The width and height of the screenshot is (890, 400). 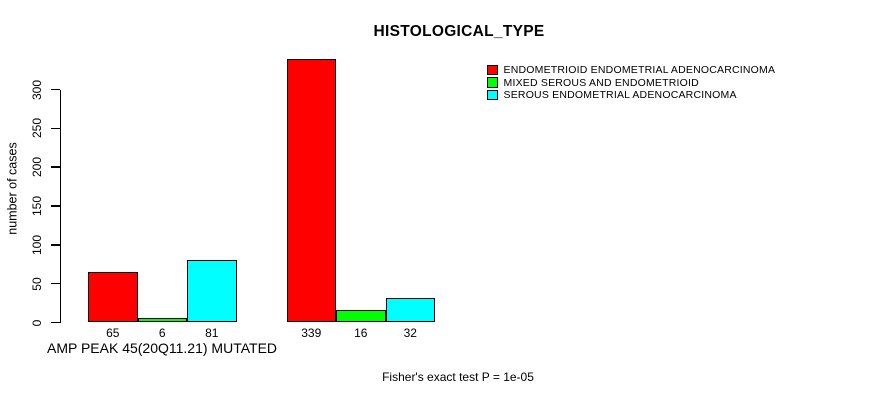 What do you see at coordinates (311, 332) in the screenshot?
I see `bar-value-label: 339` at bounding box center [311, 332].